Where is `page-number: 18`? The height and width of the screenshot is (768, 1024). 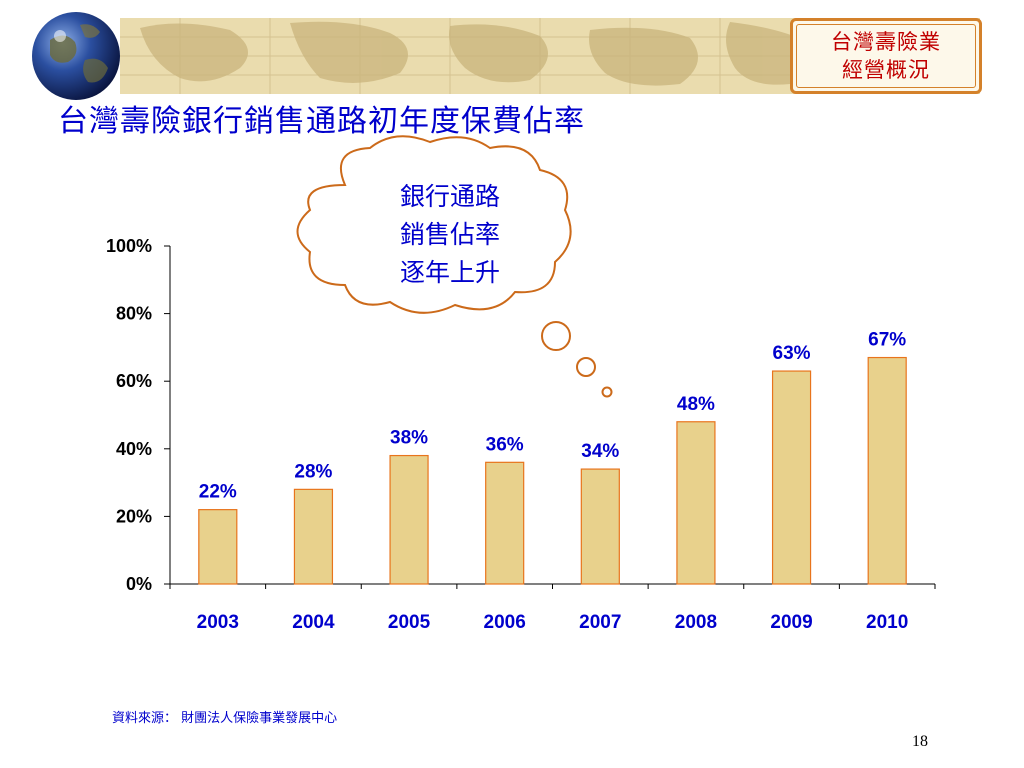
page-number: 18 is located at coordinates (920, 741).